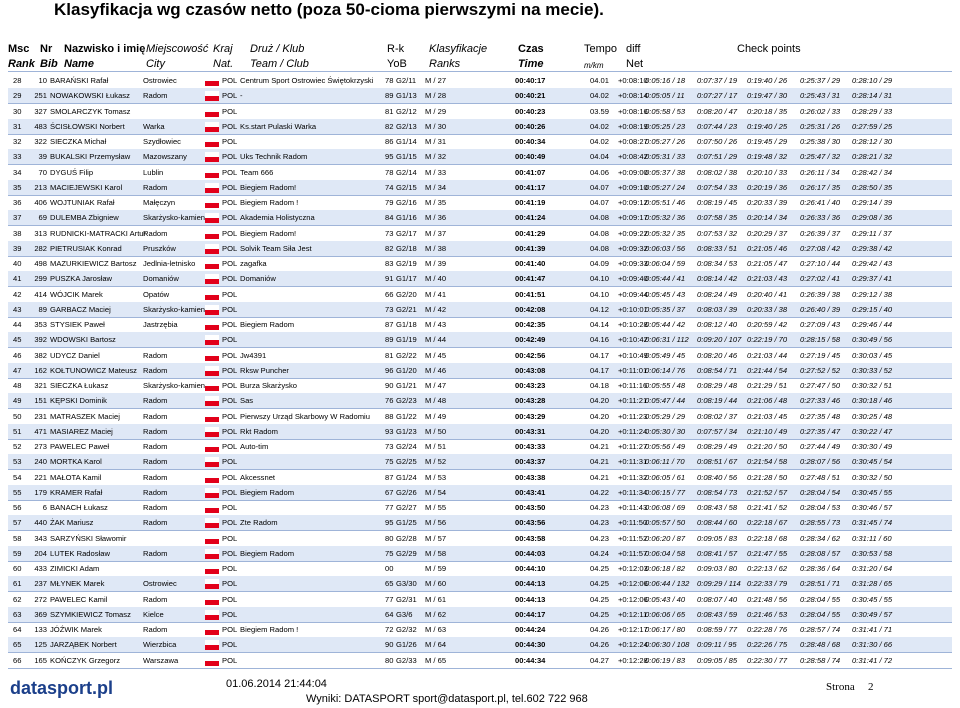  I want to click on time: 00:43:08, so click(530, 370).